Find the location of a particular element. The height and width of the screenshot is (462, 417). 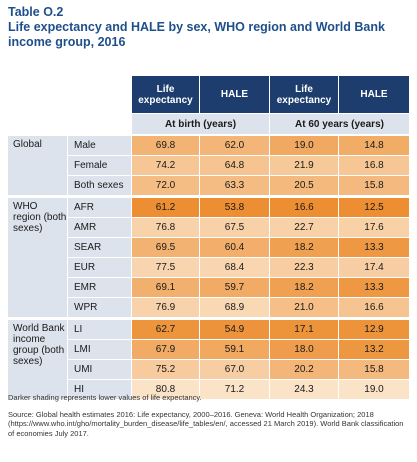

row-label: LMI is located at coordinates (99, 349).